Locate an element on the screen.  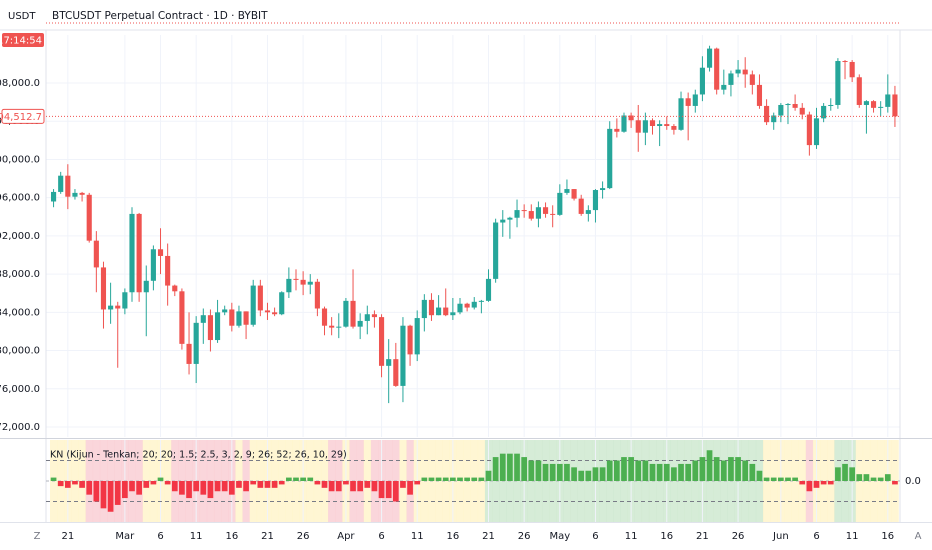
x-tick-label: May is located at coordinates (559, 536).